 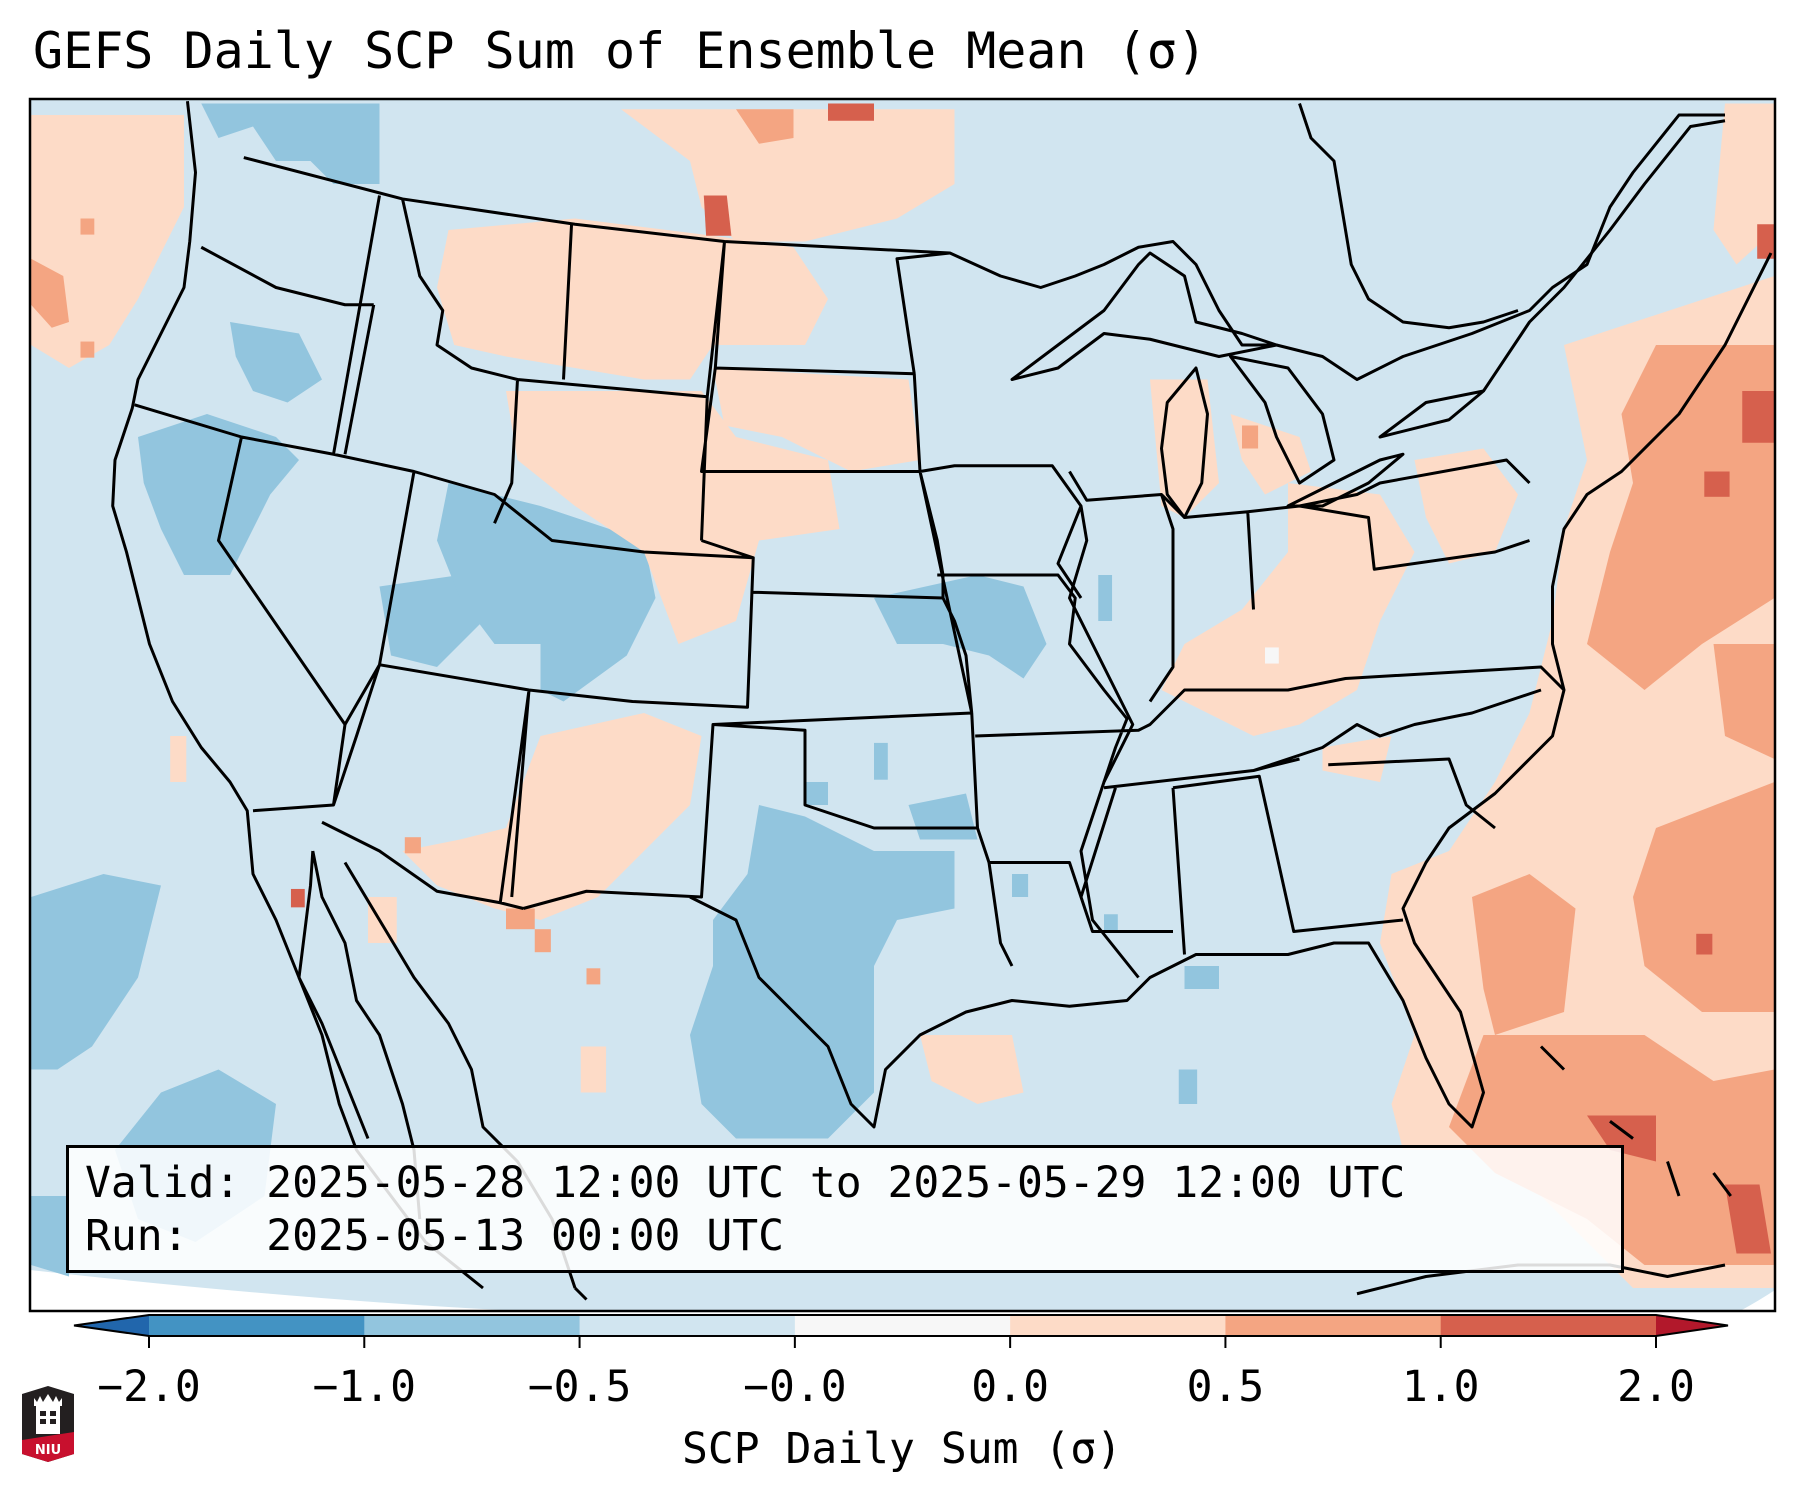 What do you see at coordinates (1282, 420) in the screenshot?
I see `lake-huron` at bounding box center [1282, 420].